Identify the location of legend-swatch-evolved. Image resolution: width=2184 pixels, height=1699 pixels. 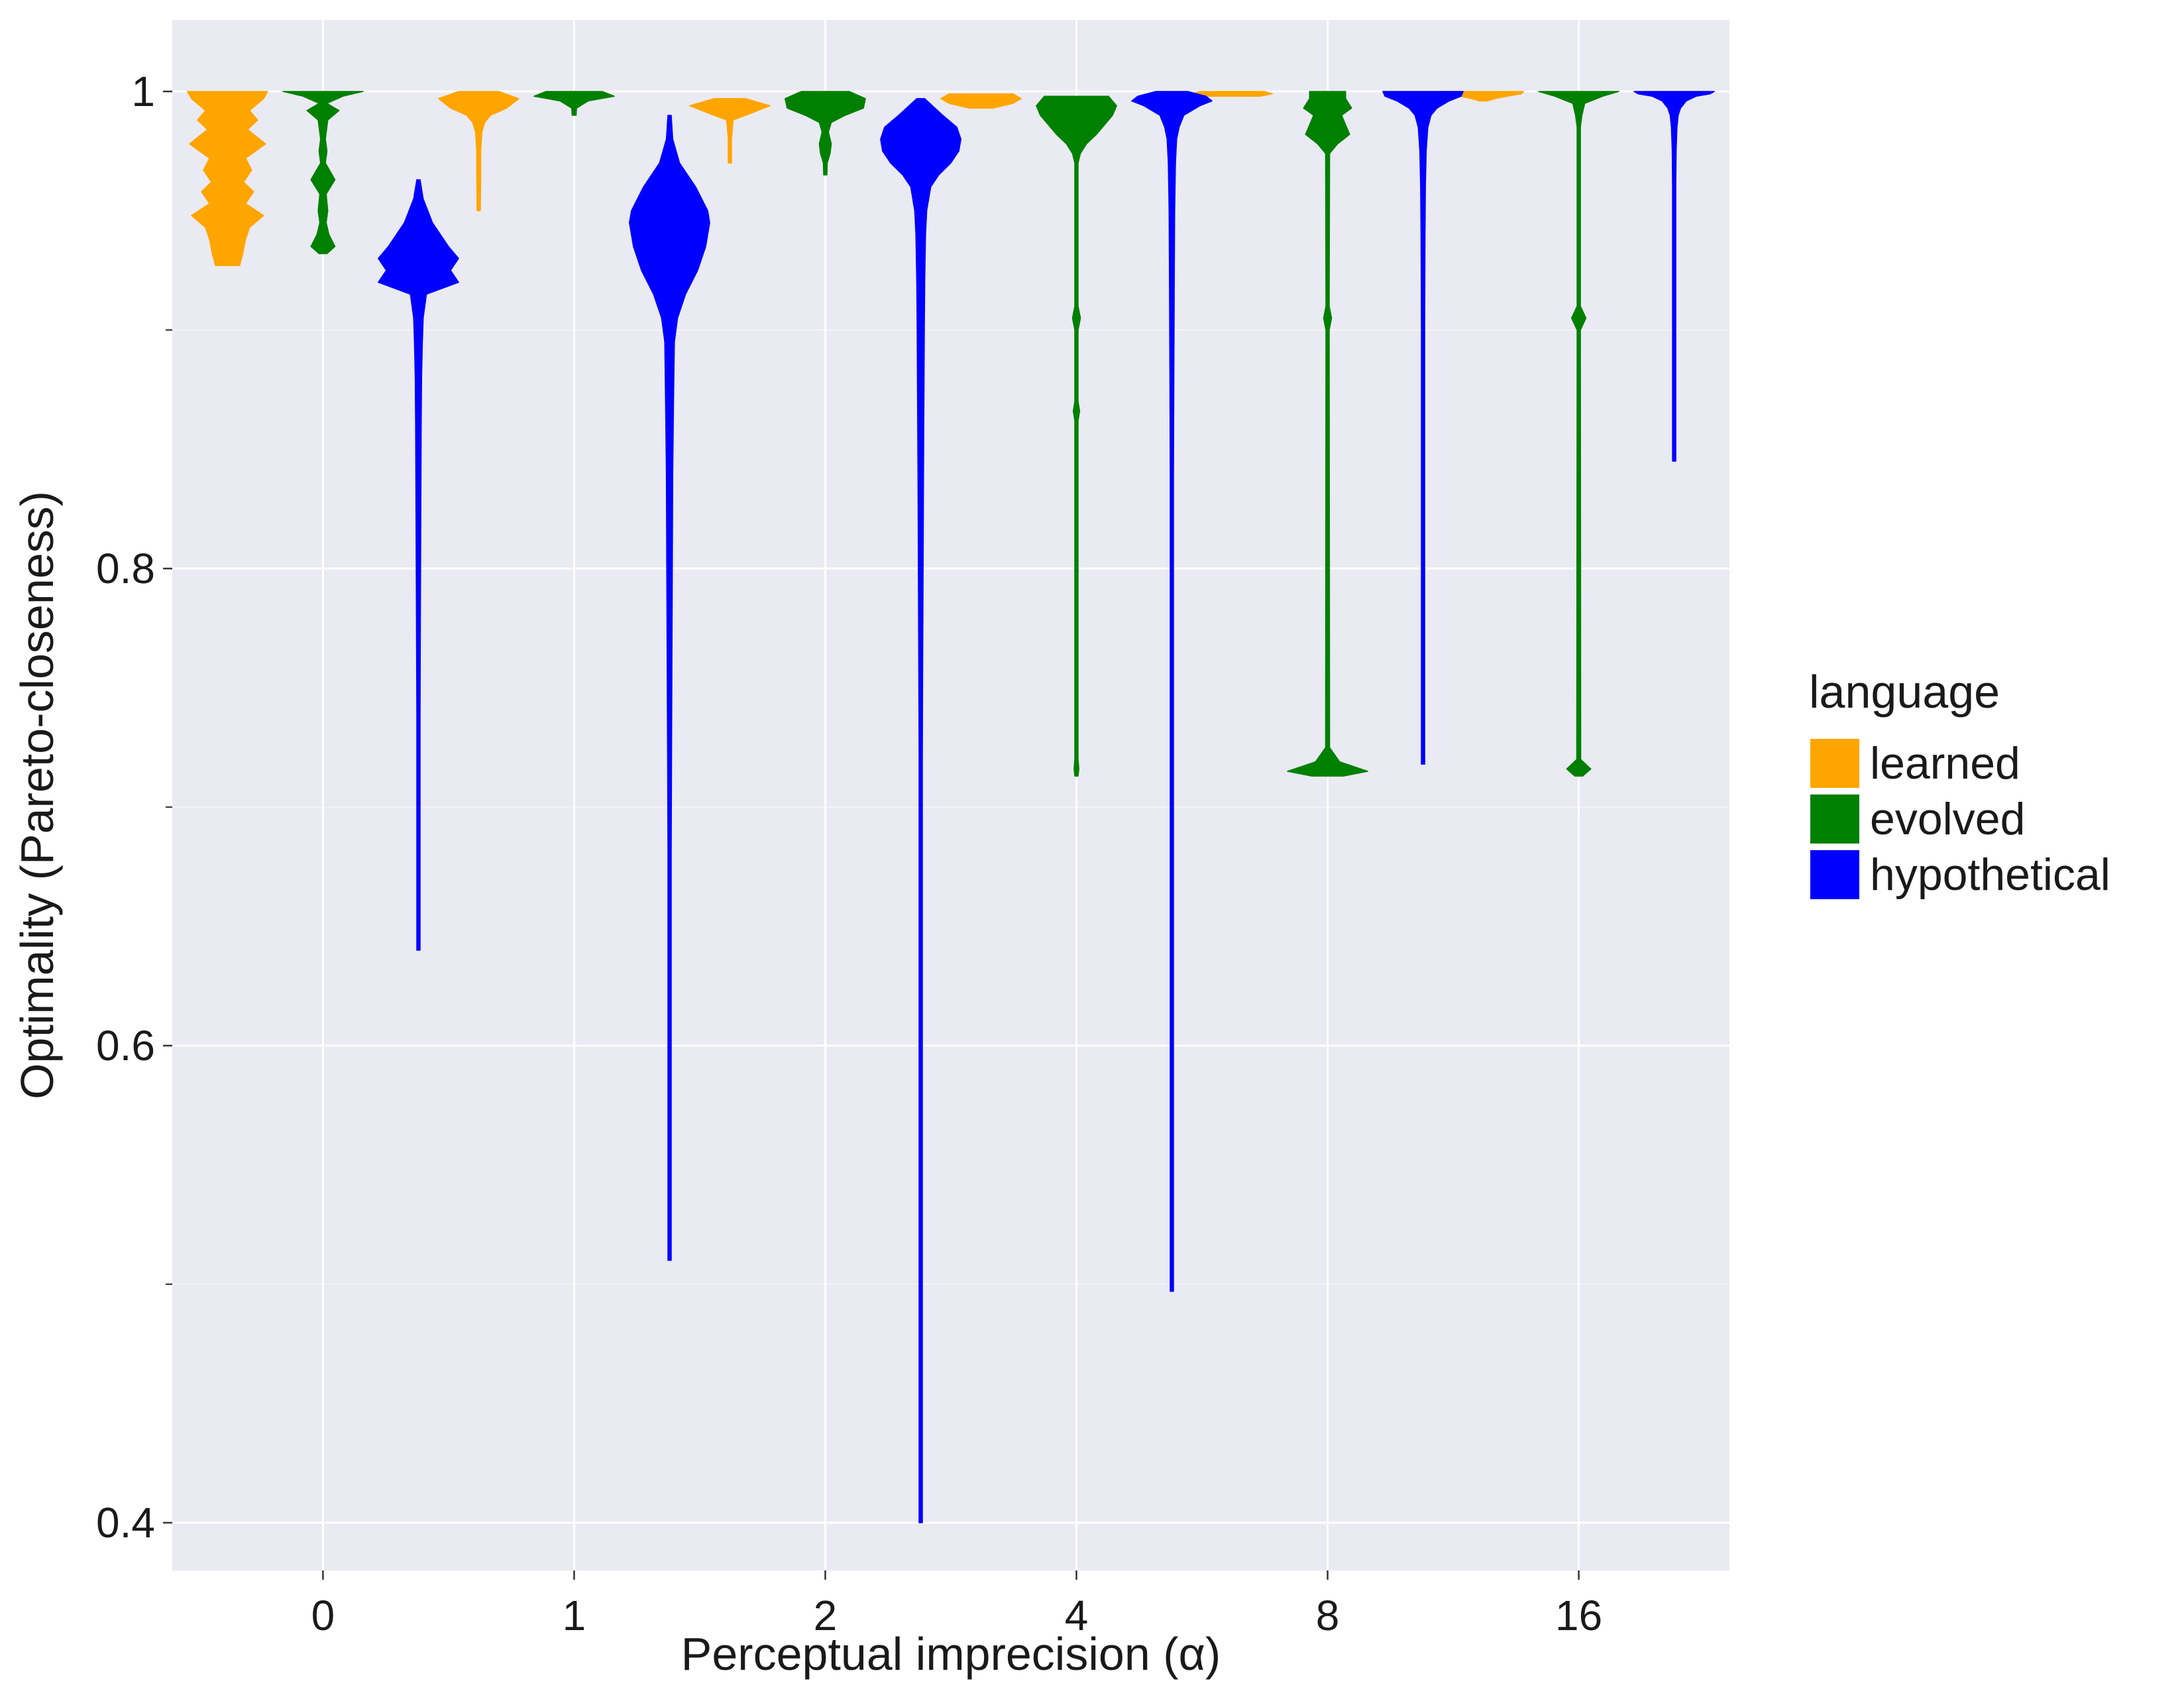
(1834, 820).